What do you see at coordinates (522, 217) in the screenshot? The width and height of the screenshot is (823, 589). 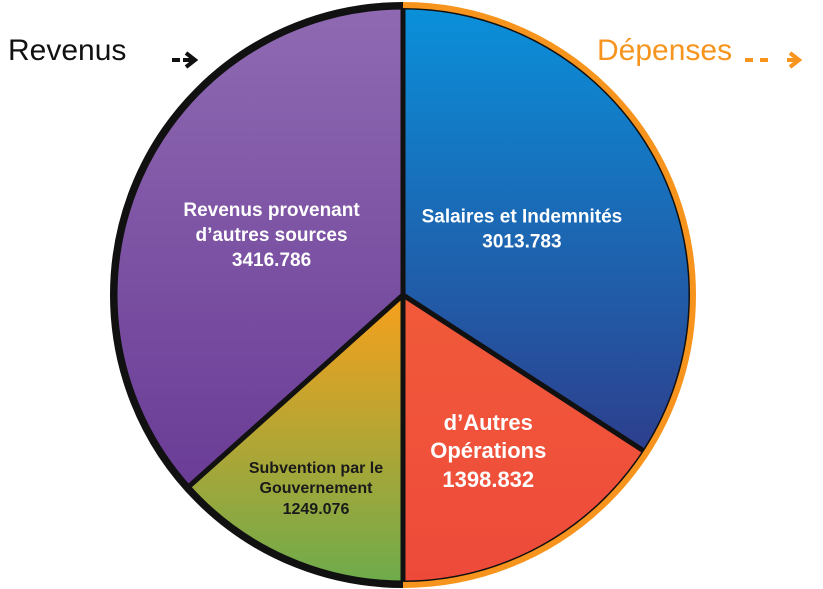 I see `slice-category: Salaires et Indemnités` at bounding box center [522, 217].